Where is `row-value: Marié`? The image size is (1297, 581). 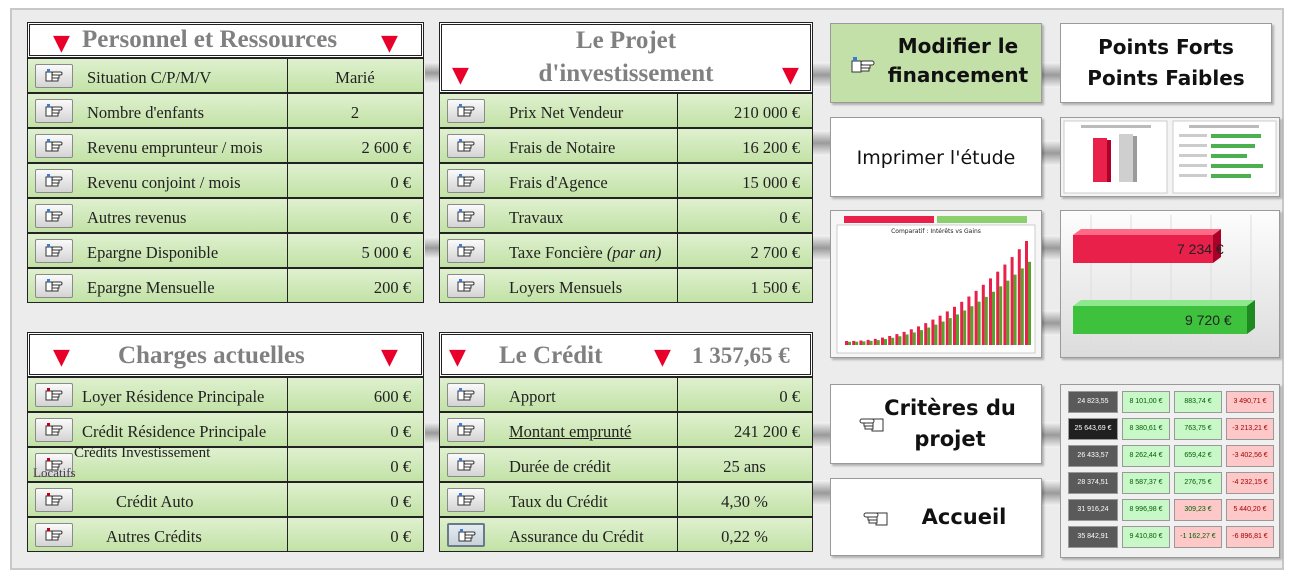
row-value: Marié is located at coordinates (355, 77).